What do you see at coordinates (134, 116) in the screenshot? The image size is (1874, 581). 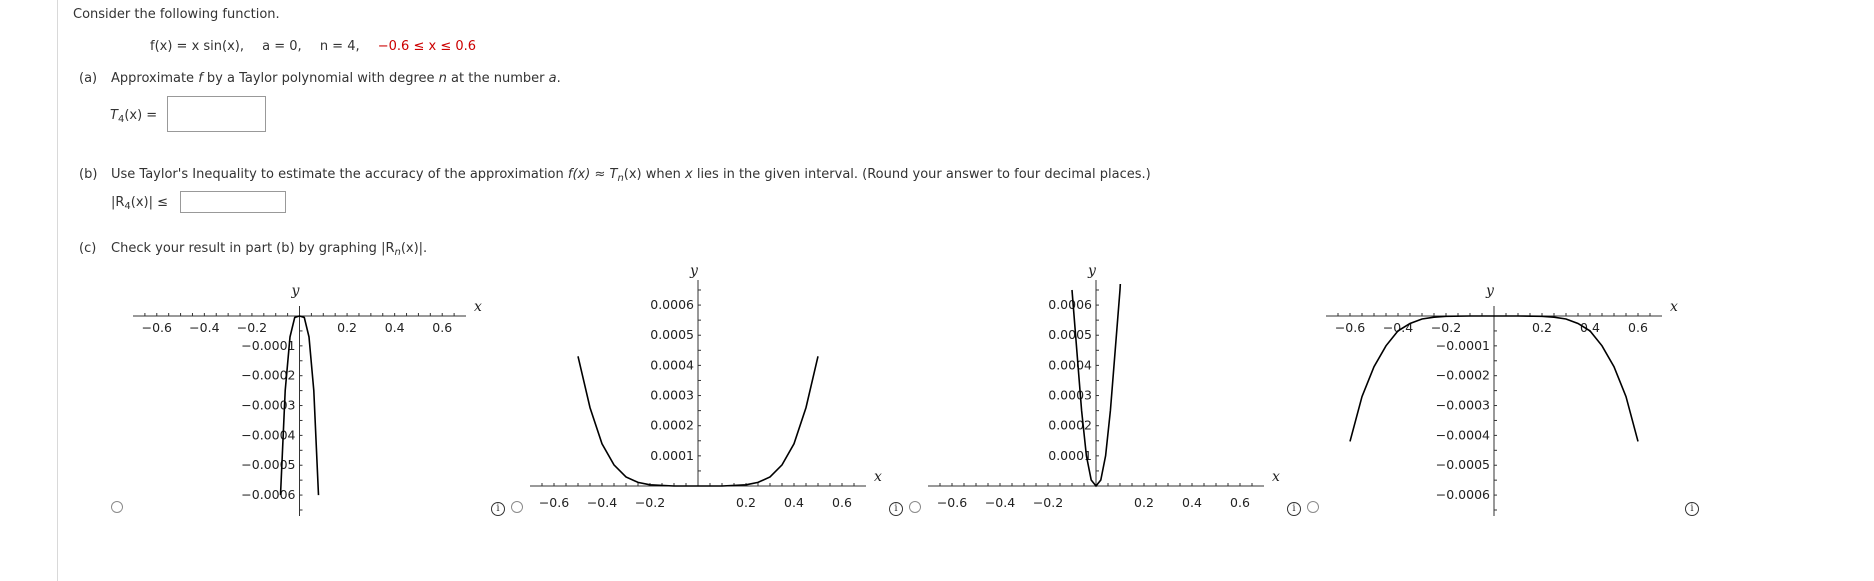 I see `part-a-answer-label: T4(x) =` at bounding box center [134, 116].